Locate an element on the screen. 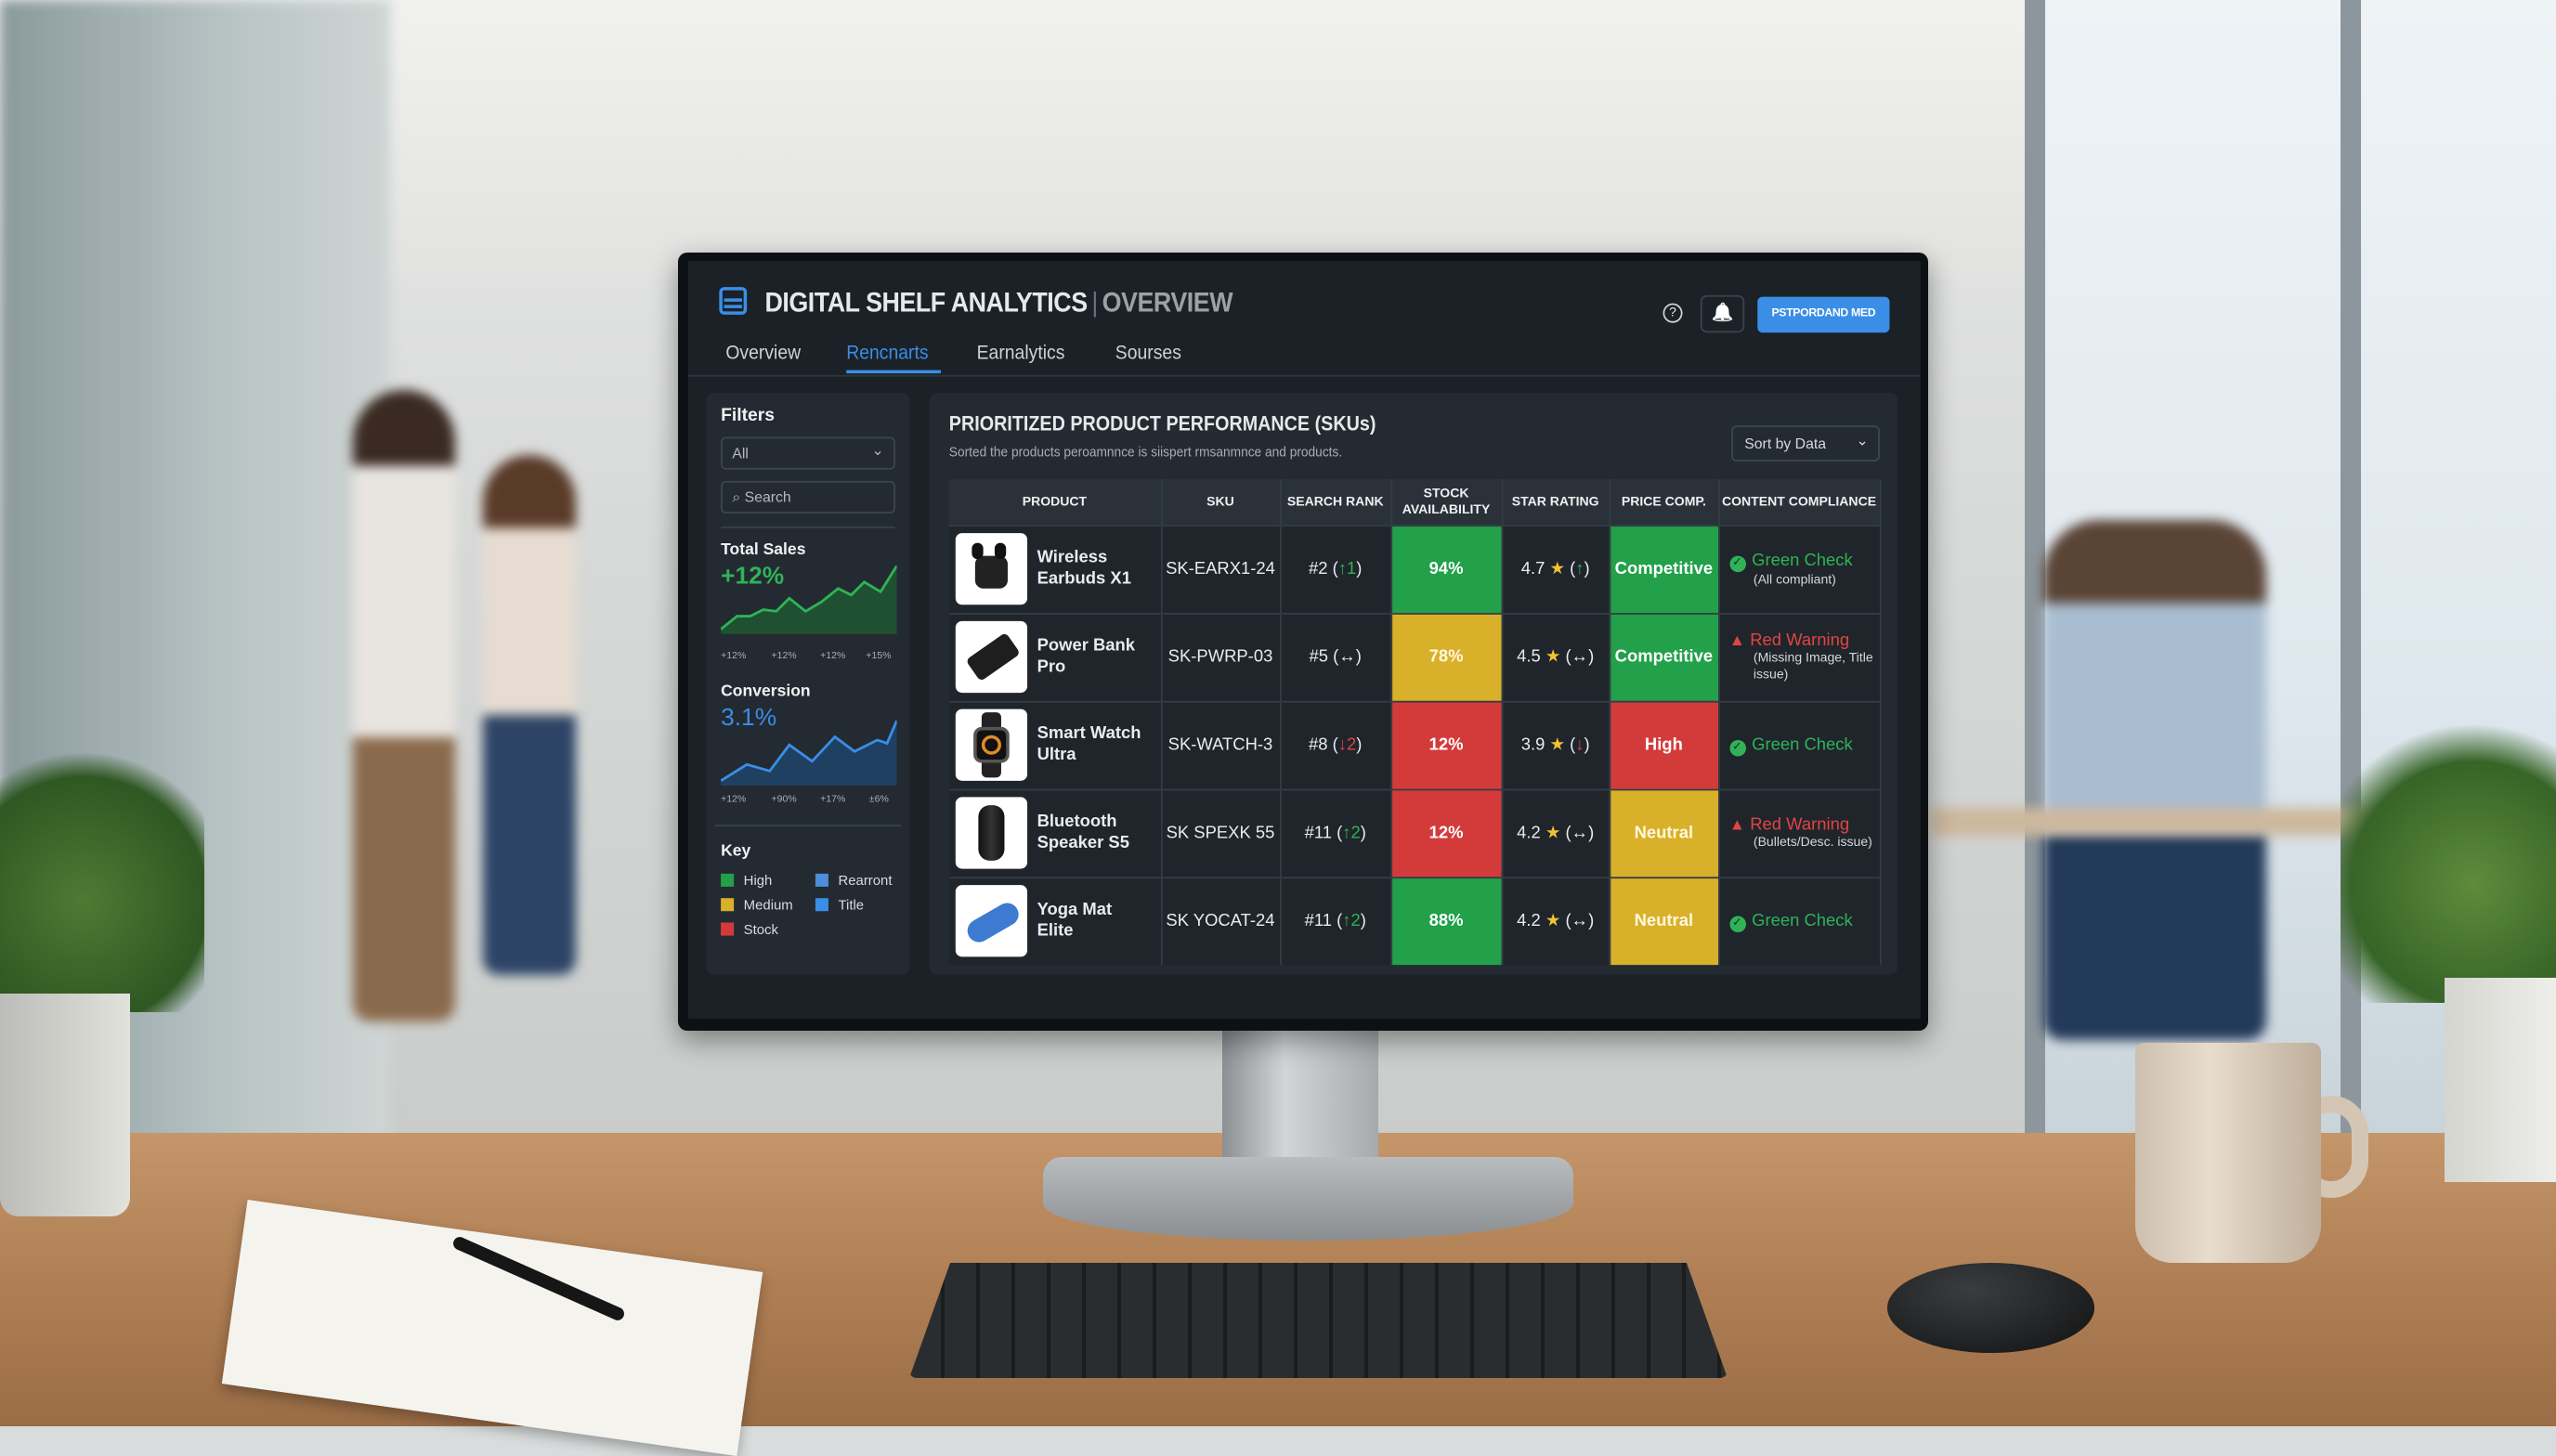  legend-medium: Medium is located at coordinates (757, 904).